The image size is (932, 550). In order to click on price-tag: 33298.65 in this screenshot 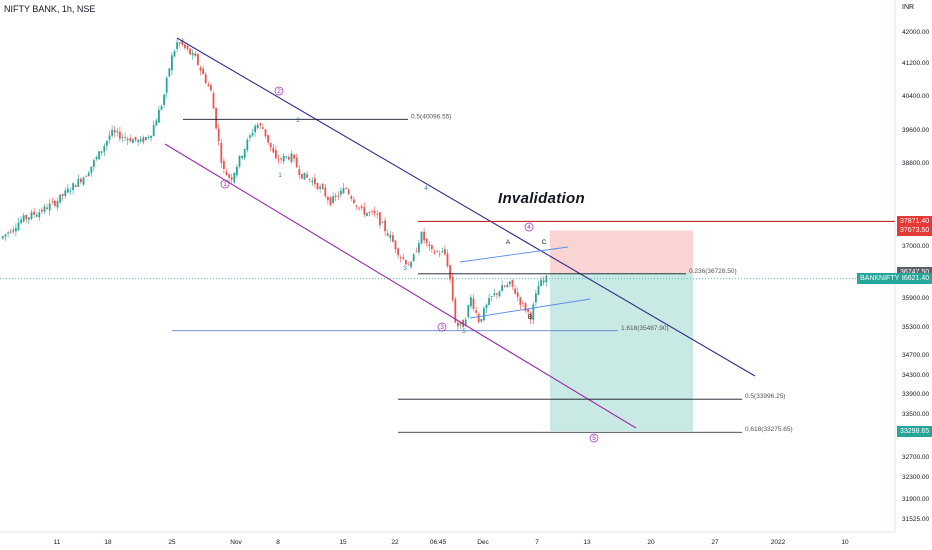, I will do `click(914, 431)`.